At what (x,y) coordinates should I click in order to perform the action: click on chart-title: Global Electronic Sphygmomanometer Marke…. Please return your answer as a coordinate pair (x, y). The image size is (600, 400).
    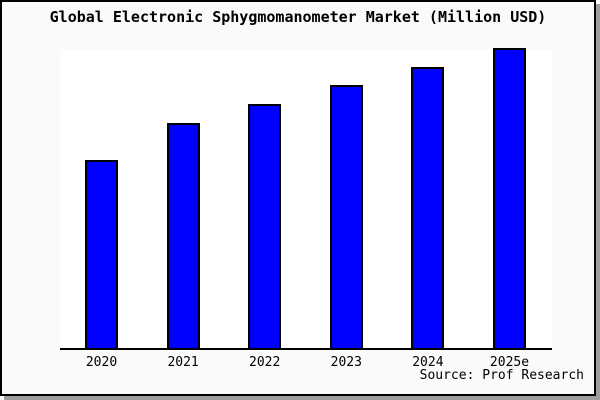
    Looking at the image, I should click on (298, 17).